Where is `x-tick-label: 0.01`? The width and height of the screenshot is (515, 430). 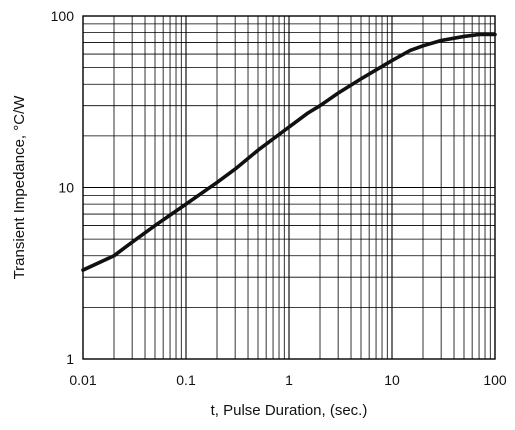 x-tick-label: 0.01 is located at coordinates (82, 380).